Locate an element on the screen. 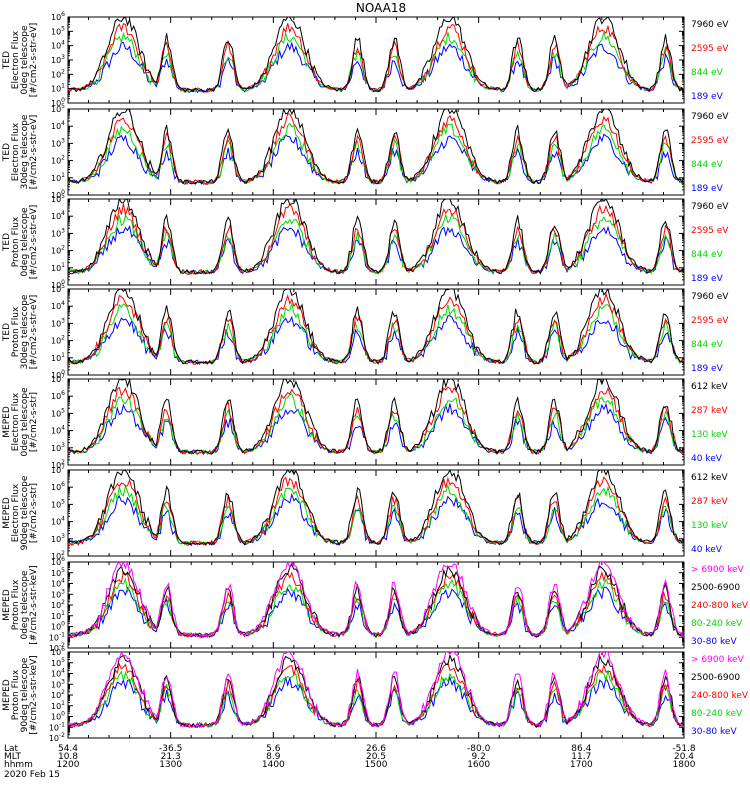 The height and width of the screenshot is (800, 750). y-axis-label-line: Proton Flux is located at coordinates (16, 241).